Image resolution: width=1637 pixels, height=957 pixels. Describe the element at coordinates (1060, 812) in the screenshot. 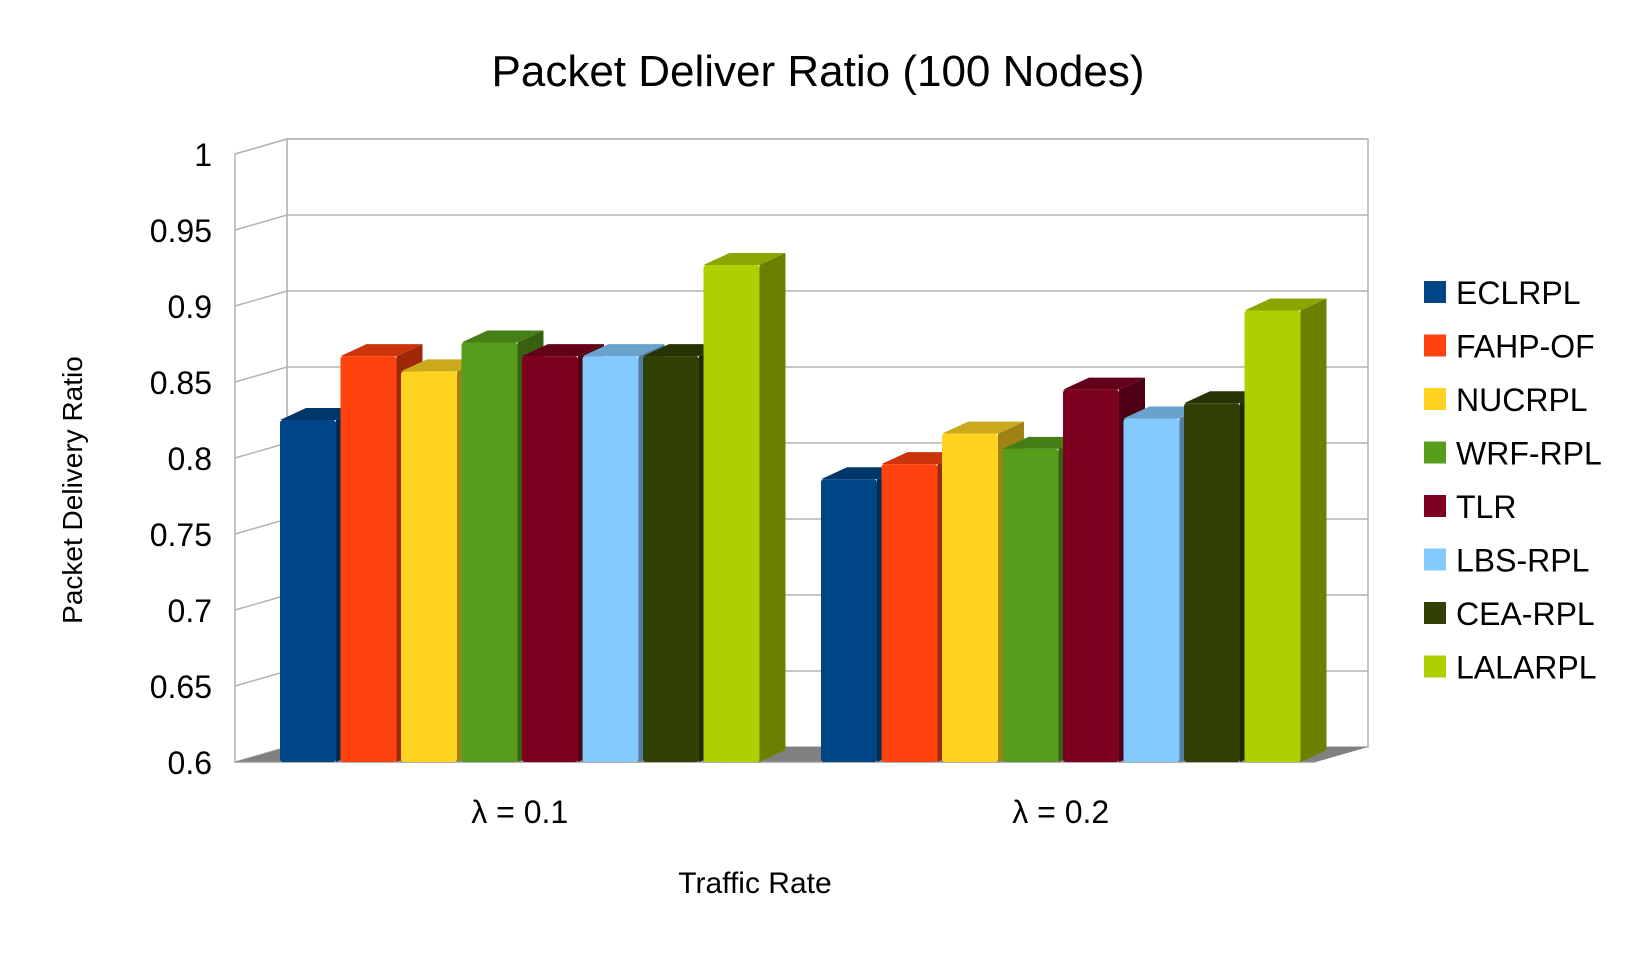

I see `x-tick-label: λ = 0.2` at that location.